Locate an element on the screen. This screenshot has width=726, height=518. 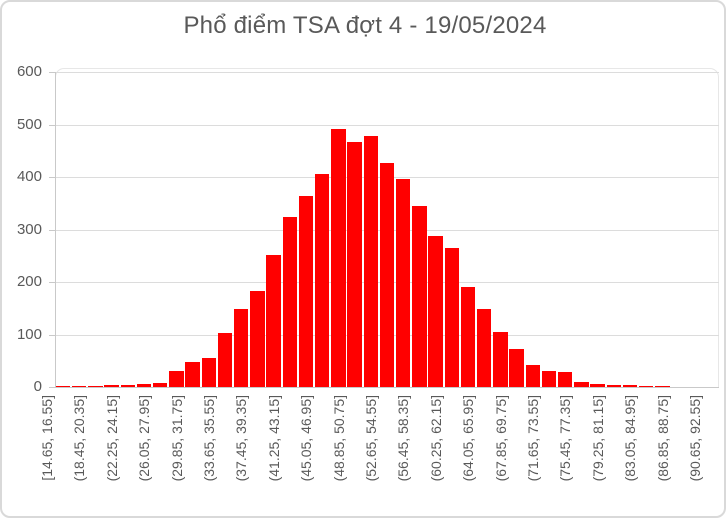
x-axis-tick-label: (67.85, 69.75] is located at coordinates (500, 438).